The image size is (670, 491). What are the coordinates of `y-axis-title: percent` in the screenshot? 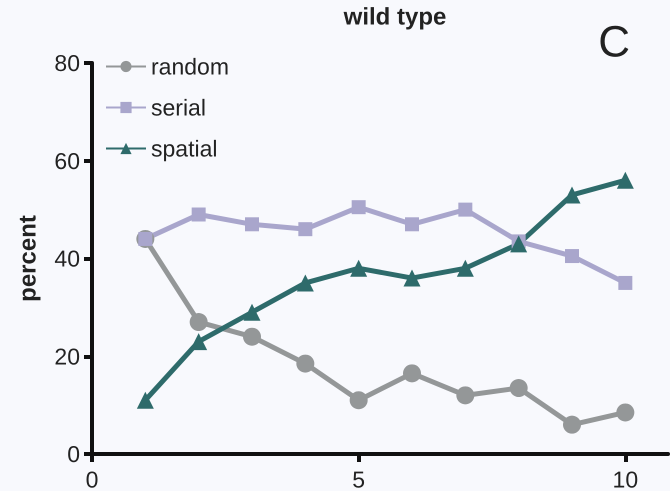 It's located at (28, 258).